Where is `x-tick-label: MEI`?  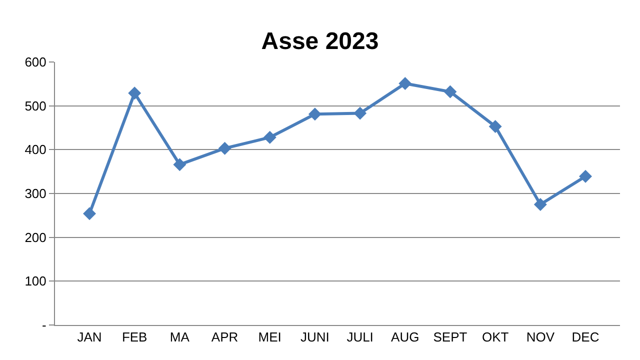 x-tick-label: MEI is located at coordinates (270, 337).